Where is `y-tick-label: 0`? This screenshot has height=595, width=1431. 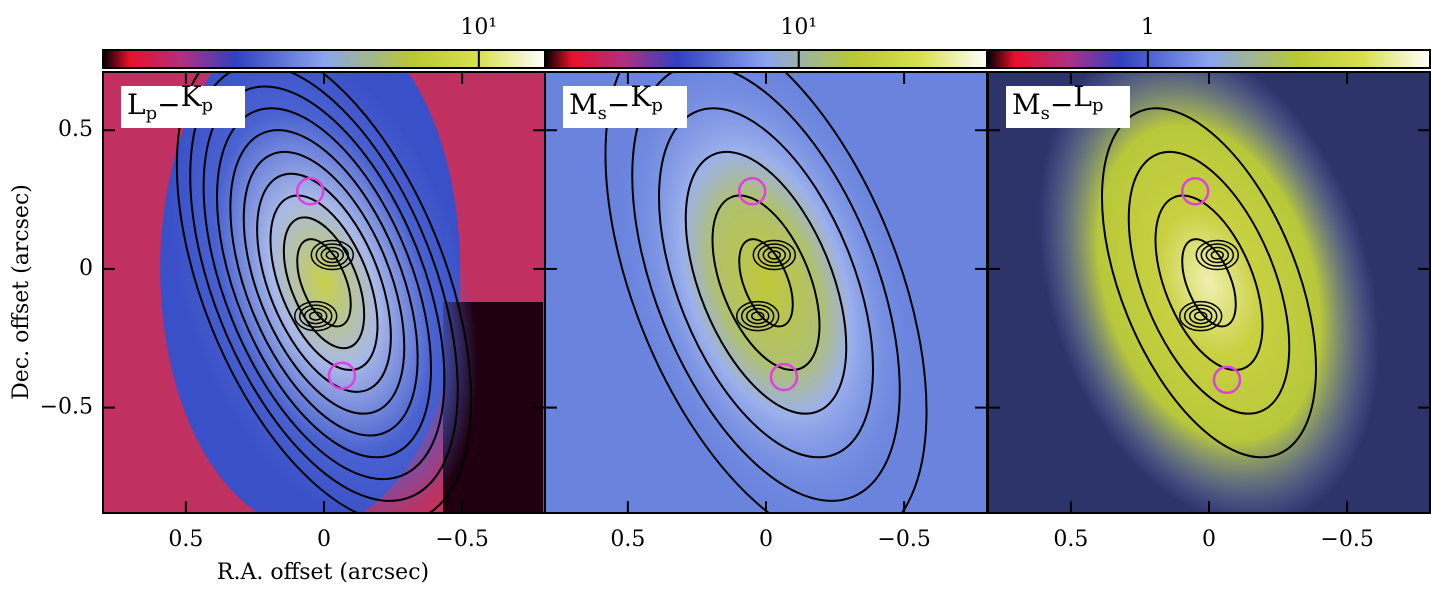 y-tick-label: 0 is located at coordinates (86, 268).